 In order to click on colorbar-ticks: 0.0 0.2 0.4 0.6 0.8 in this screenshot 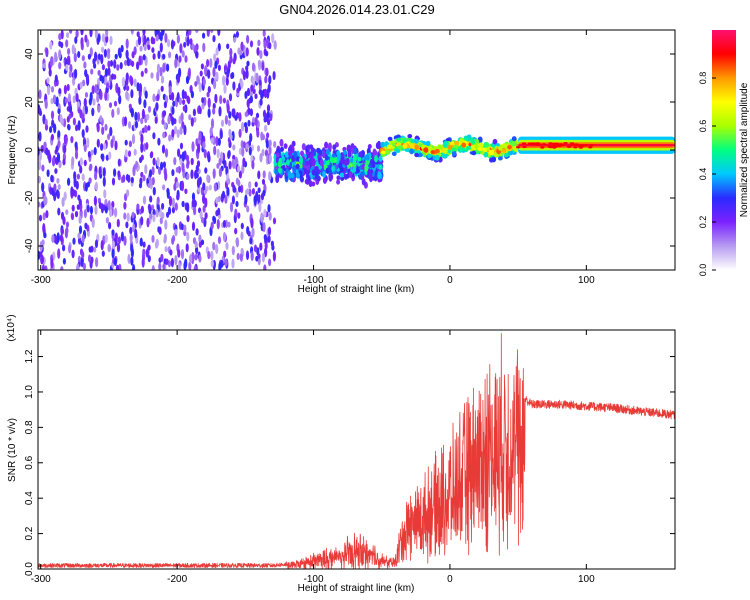, I will do `click(707, 174)`.